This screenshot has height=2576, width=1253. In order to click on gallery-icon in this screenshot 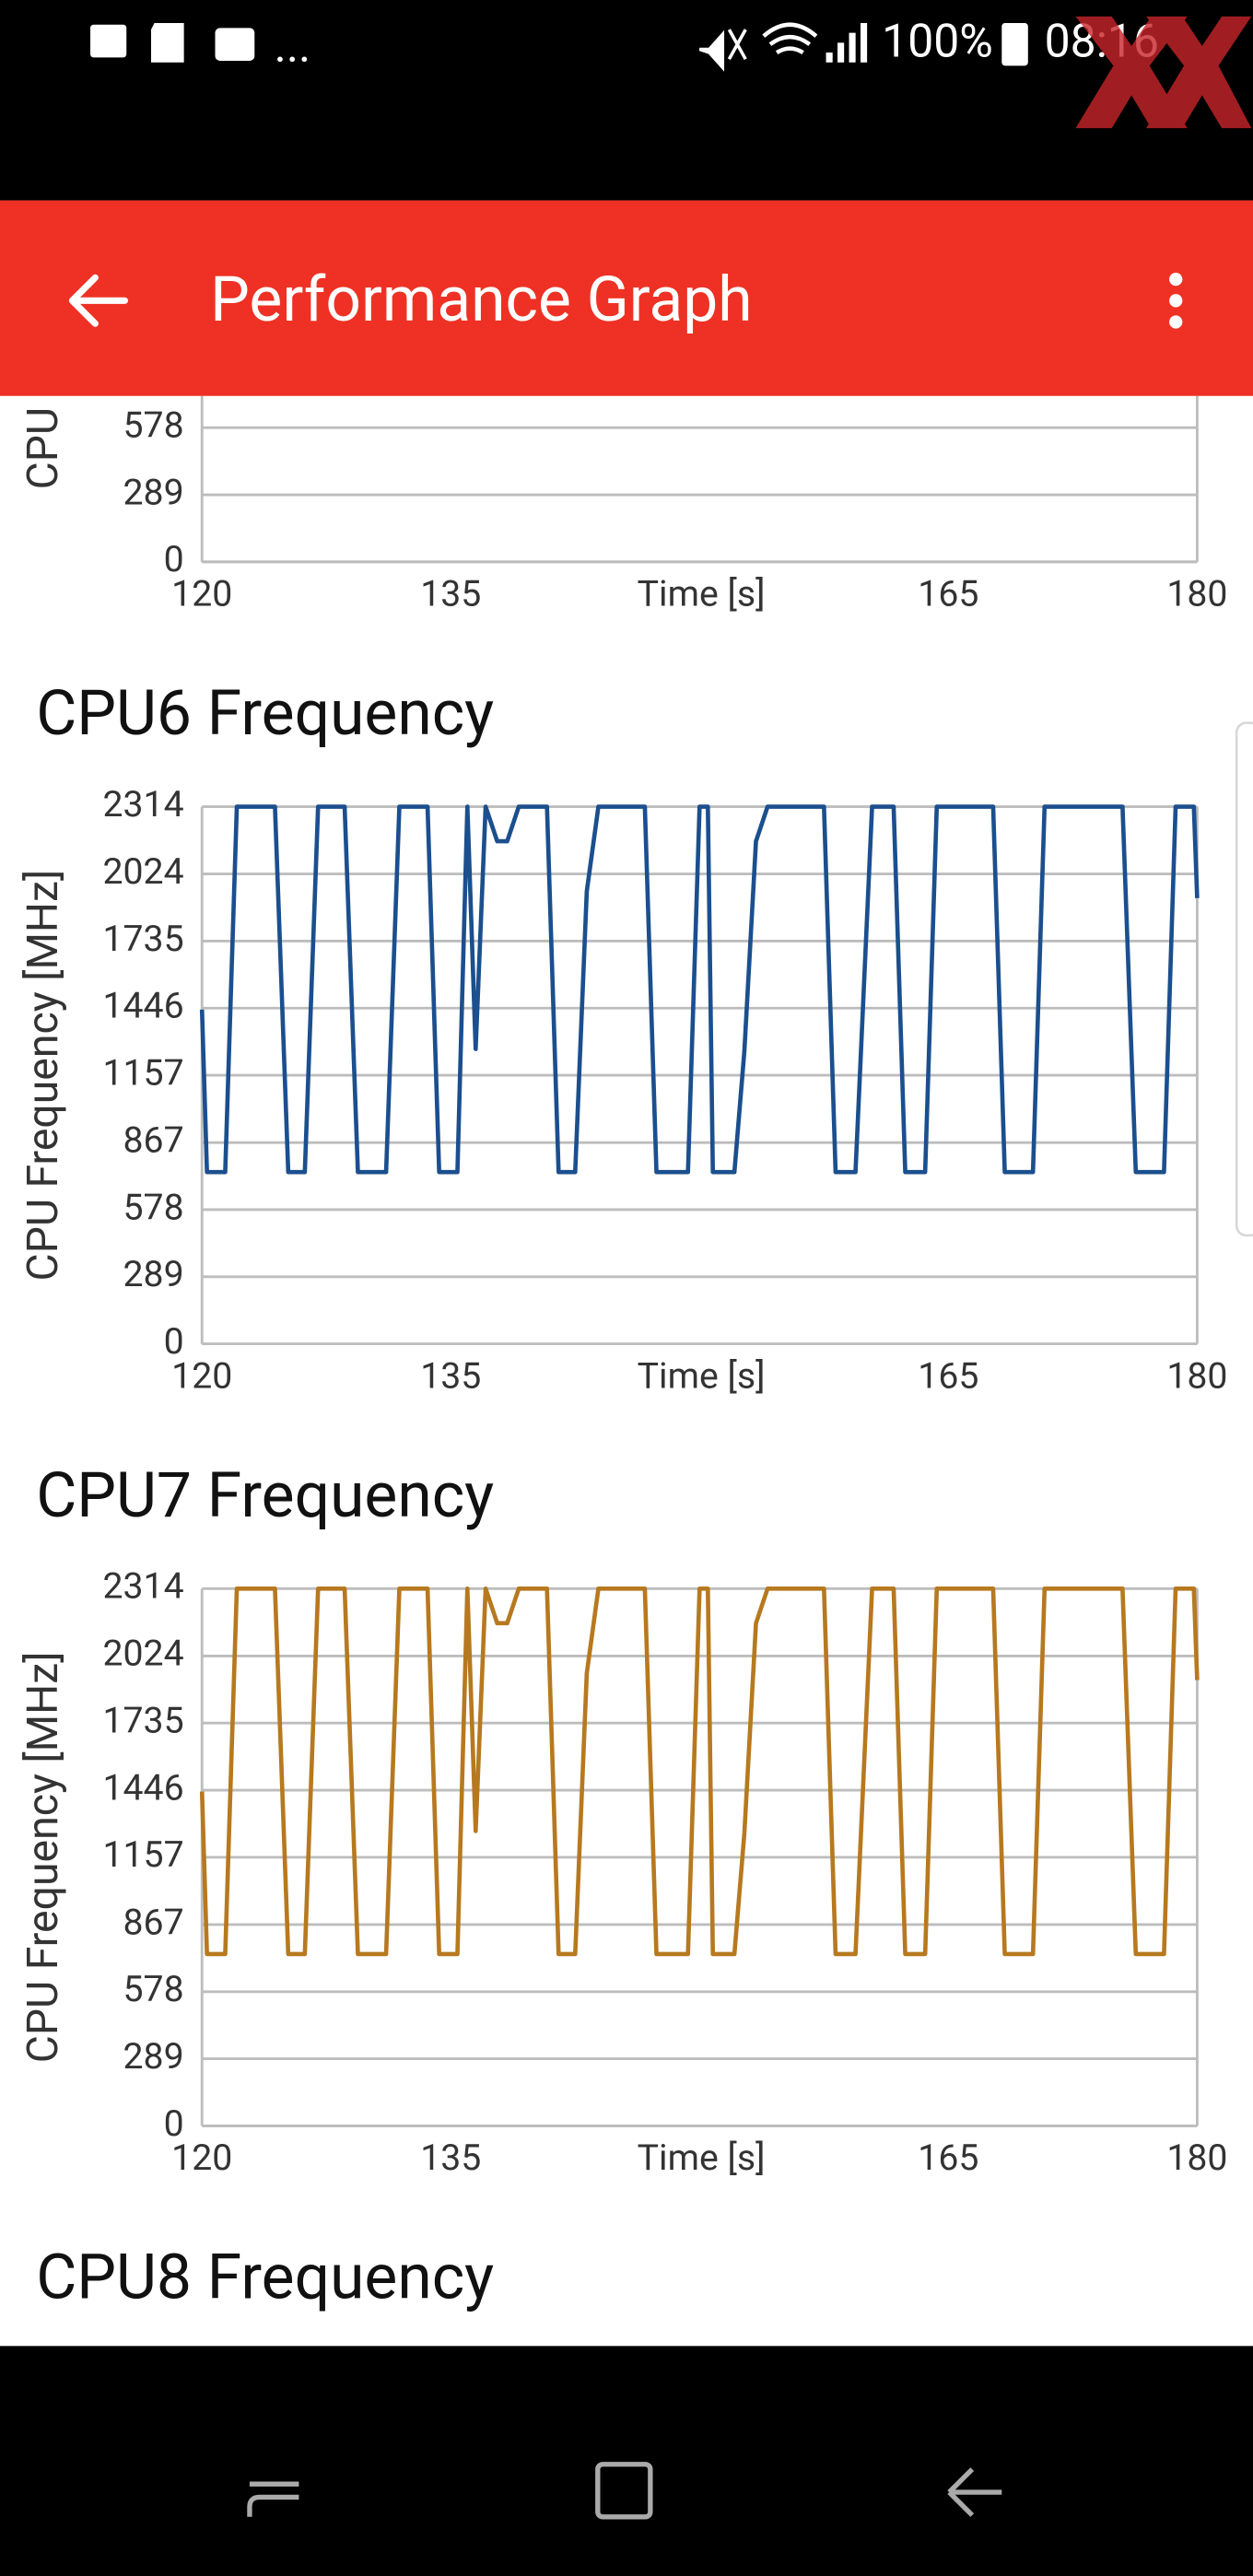, I will do `click(108, 41)`.